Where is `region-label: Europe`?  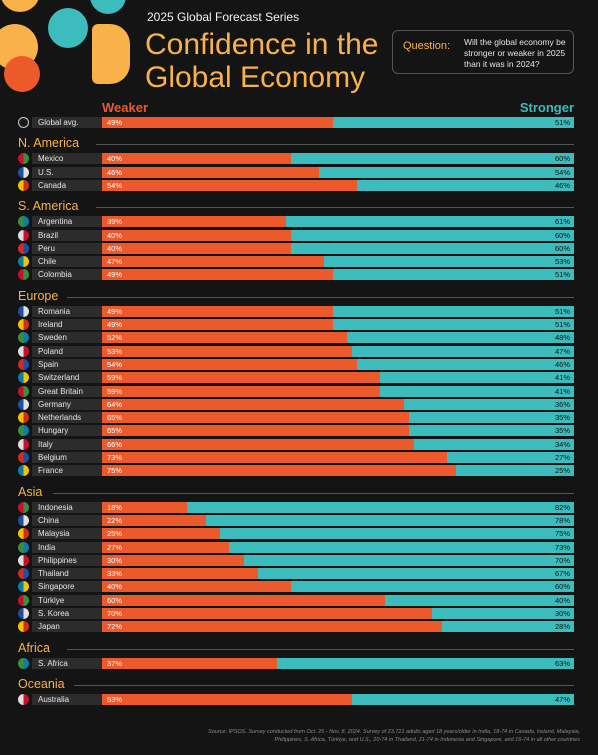 region-label: Europe is located at coordinates (38, 295).